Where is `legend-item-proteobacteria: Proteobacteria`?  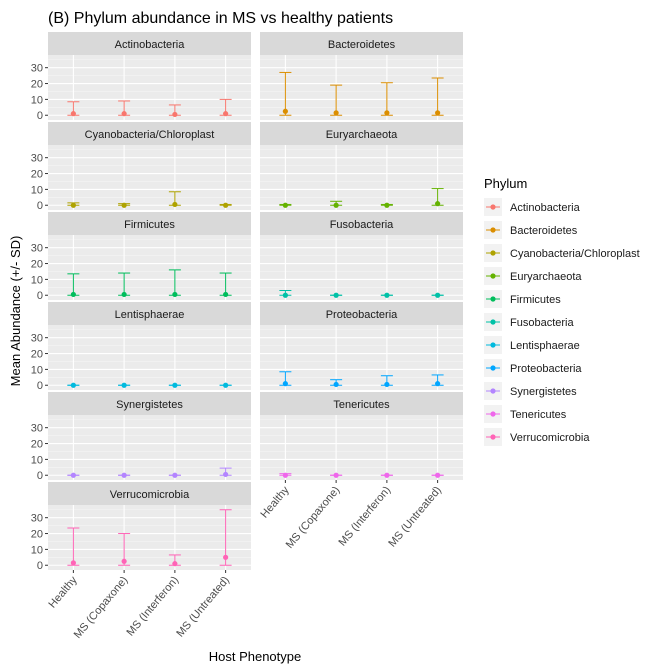
legend-item-proteobacteria: Proteobacteria is located at coordinates (533, 368).